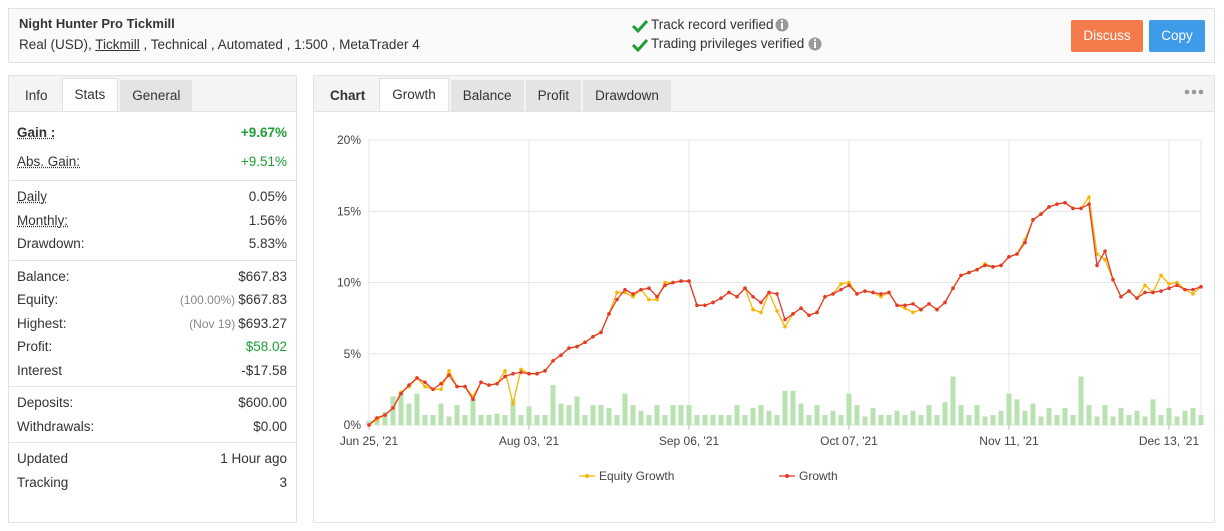 This screenshot has height=531, width=1224. What do you see at coordinates (1177, 36) in the screenshot?
I see `copy-button: Copy` at bounding box center [1177, 36].